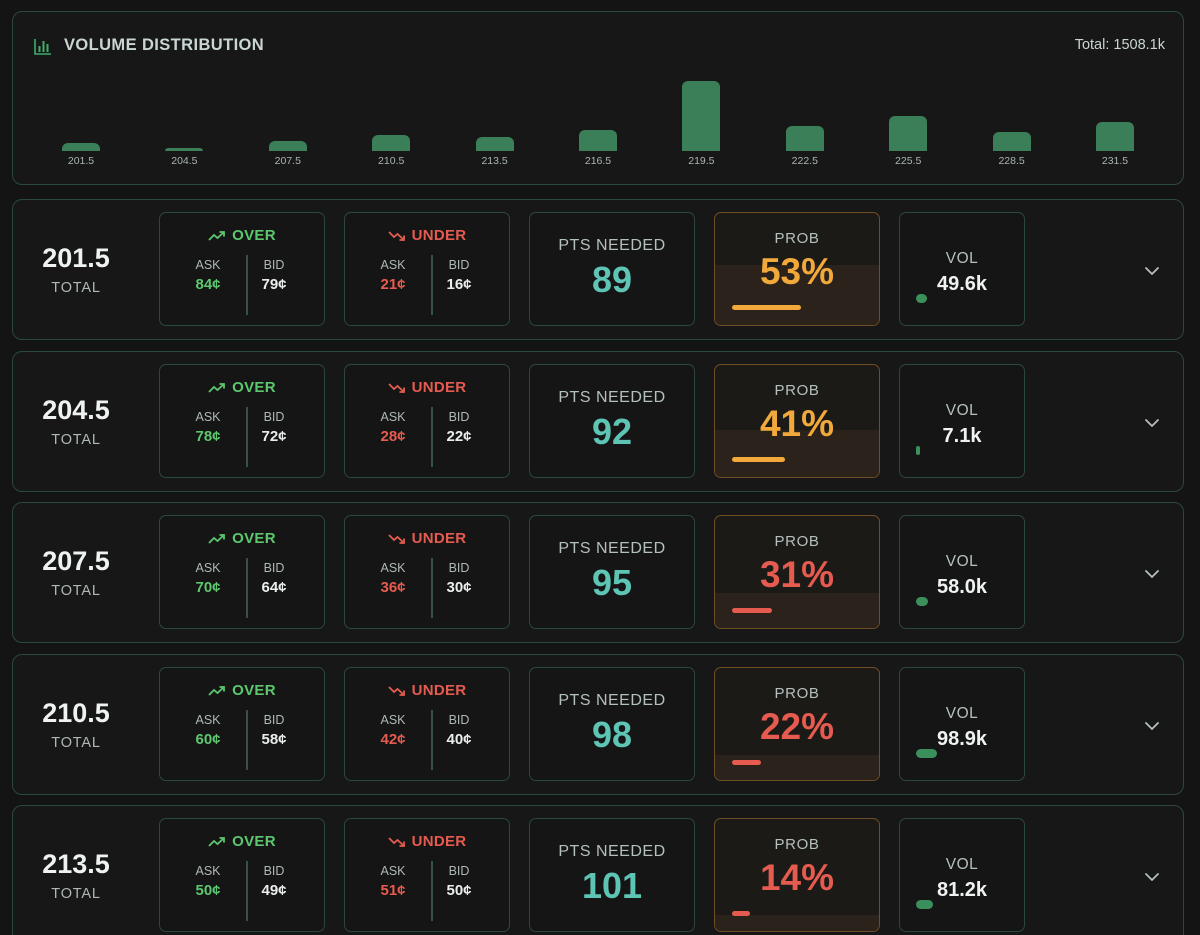  I want to click on over-market-card: OVER ASK BID 78¢ 72¢, so click(242, 421).